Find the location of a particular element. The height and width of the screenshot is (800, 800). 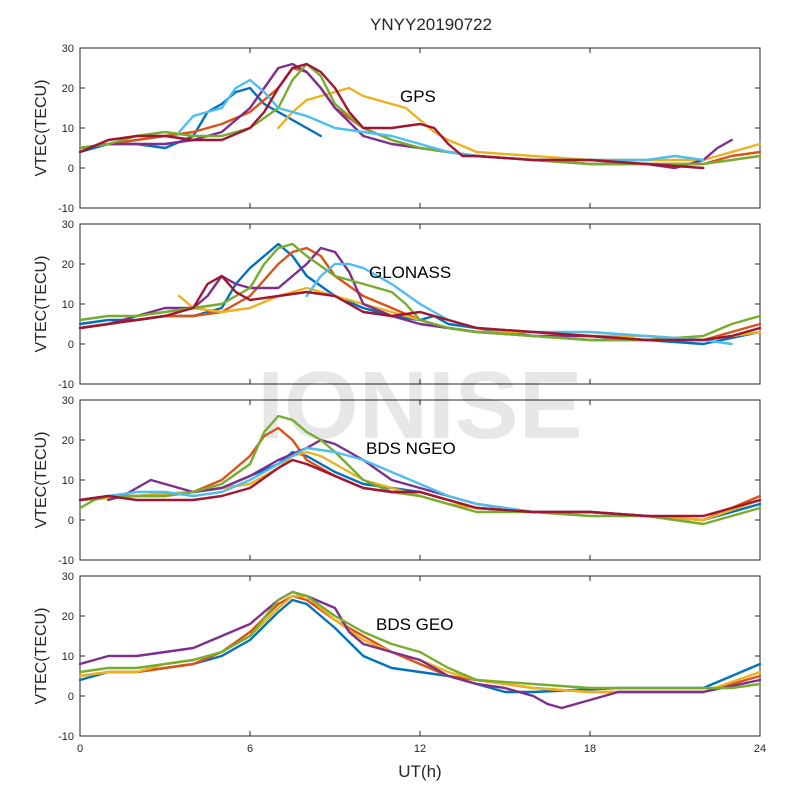

panel-label: GLONASS is located at coordinates (410, 272).